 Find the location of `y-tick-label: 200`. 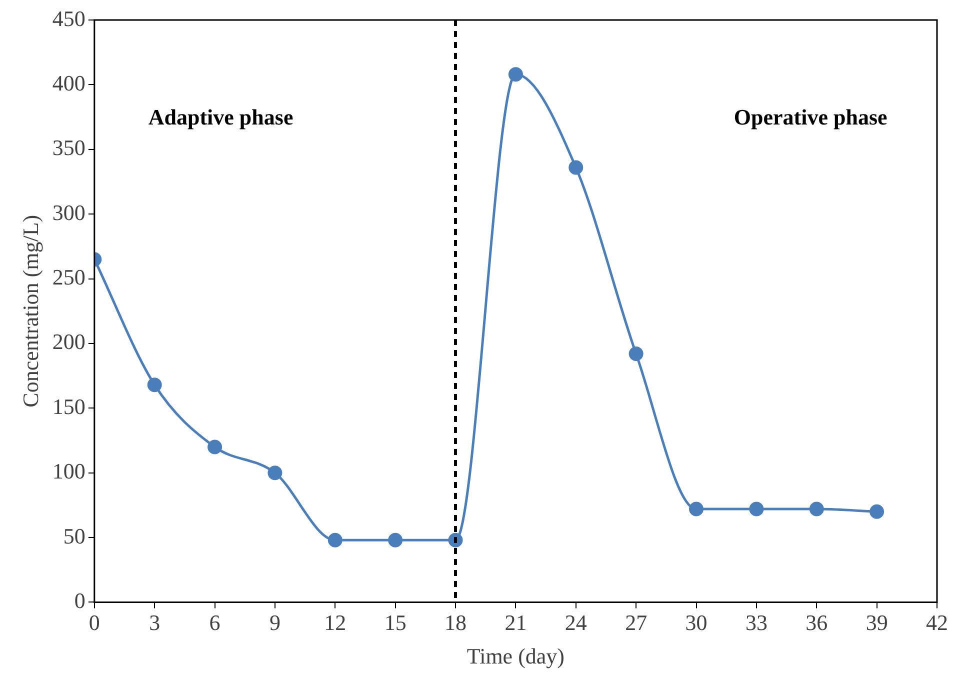

y-tick-label: 200 is located at coordinates (69, 341).